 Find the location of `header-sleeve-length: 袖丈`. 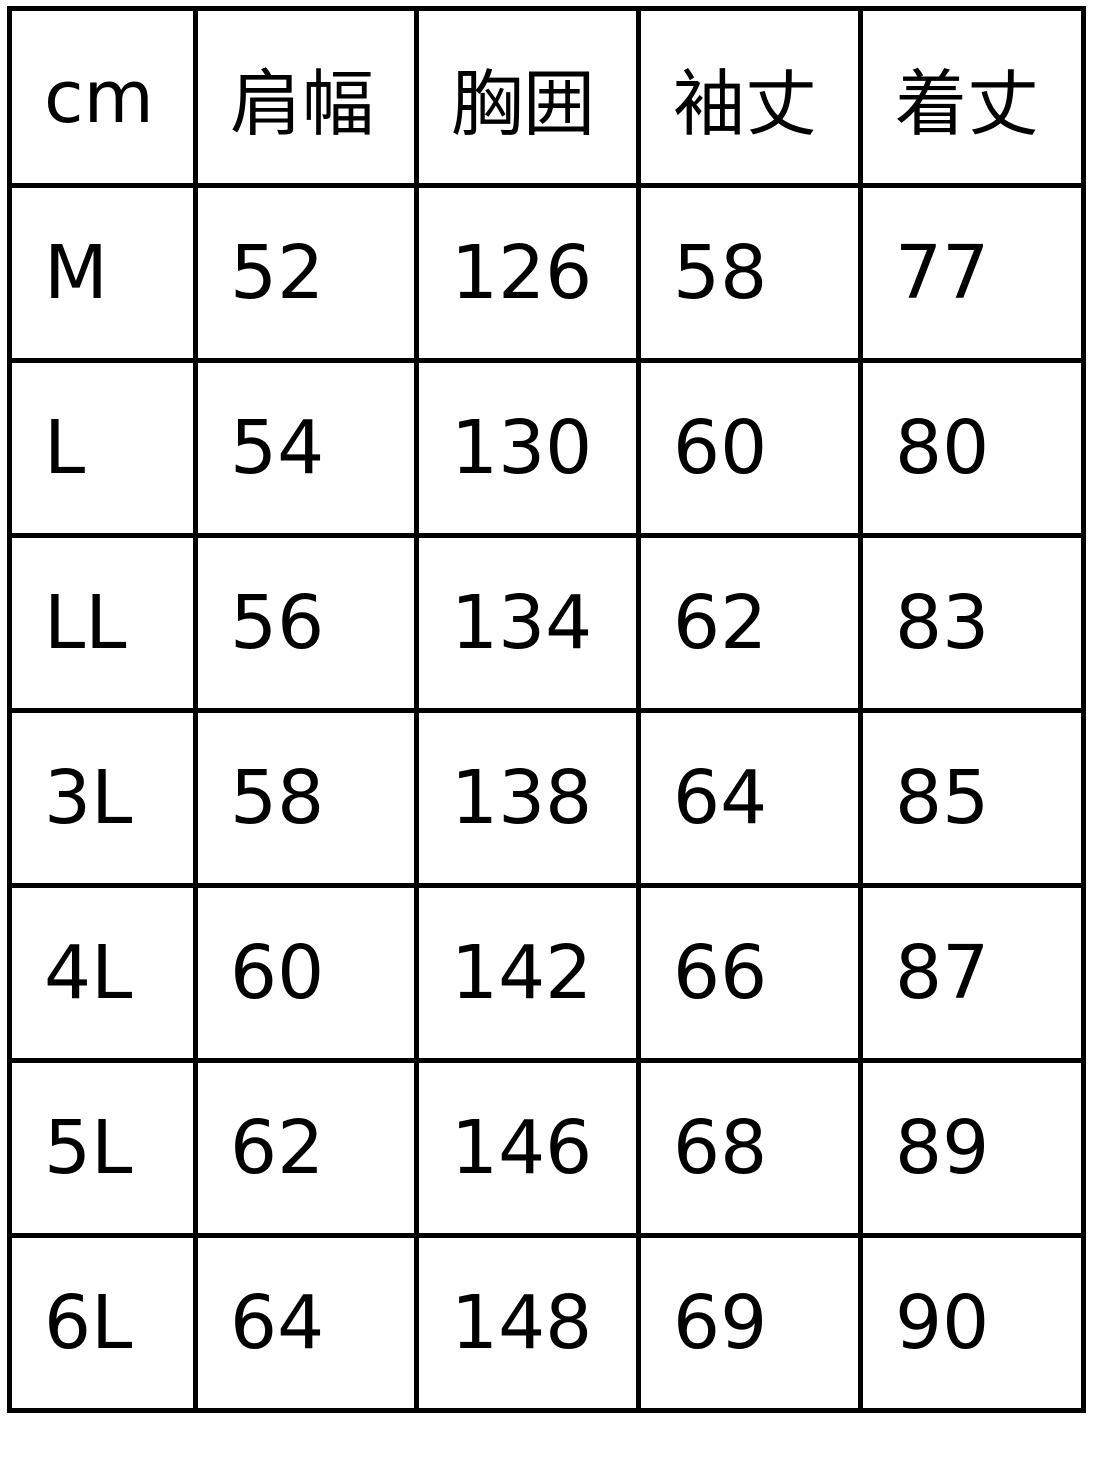

header-sleeve-length: 袖丈 is located at coordinates (749, 97).